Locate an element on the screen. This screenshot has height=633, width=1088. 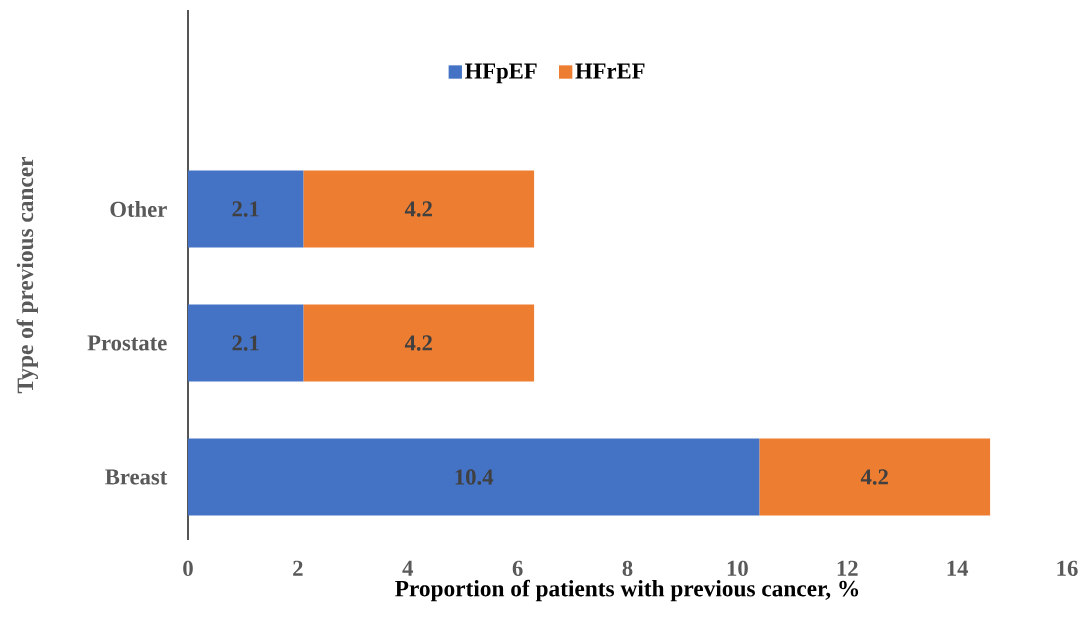
y-tick-label: Prostate is located at coordinates (127, 343).